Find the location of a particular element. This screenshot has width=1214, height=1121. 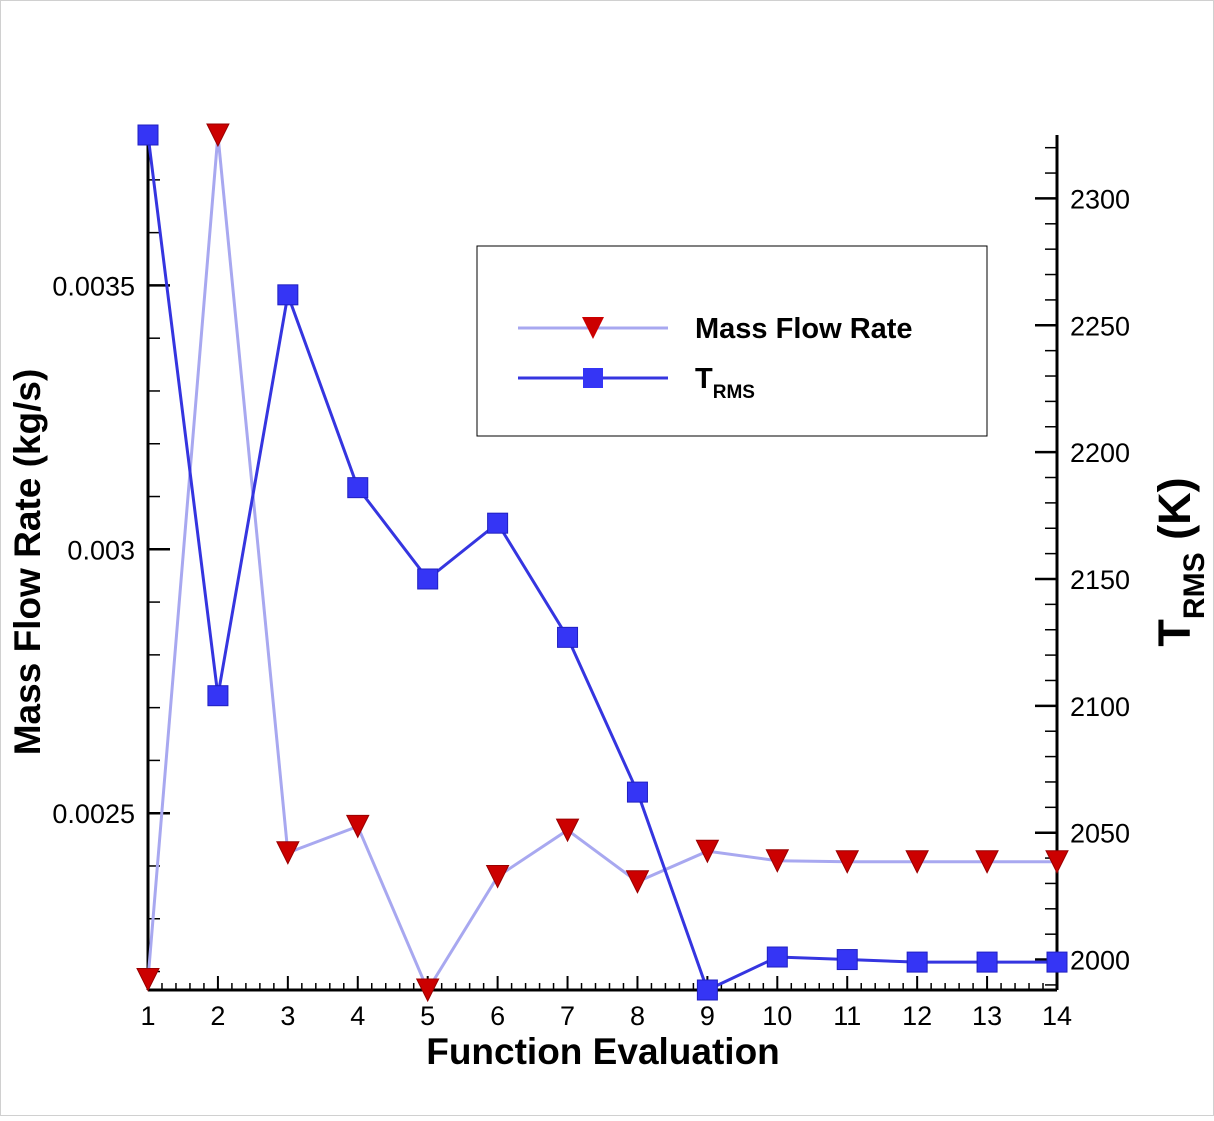

legend-marker-mass-flow is located at coordinates (593, 328).